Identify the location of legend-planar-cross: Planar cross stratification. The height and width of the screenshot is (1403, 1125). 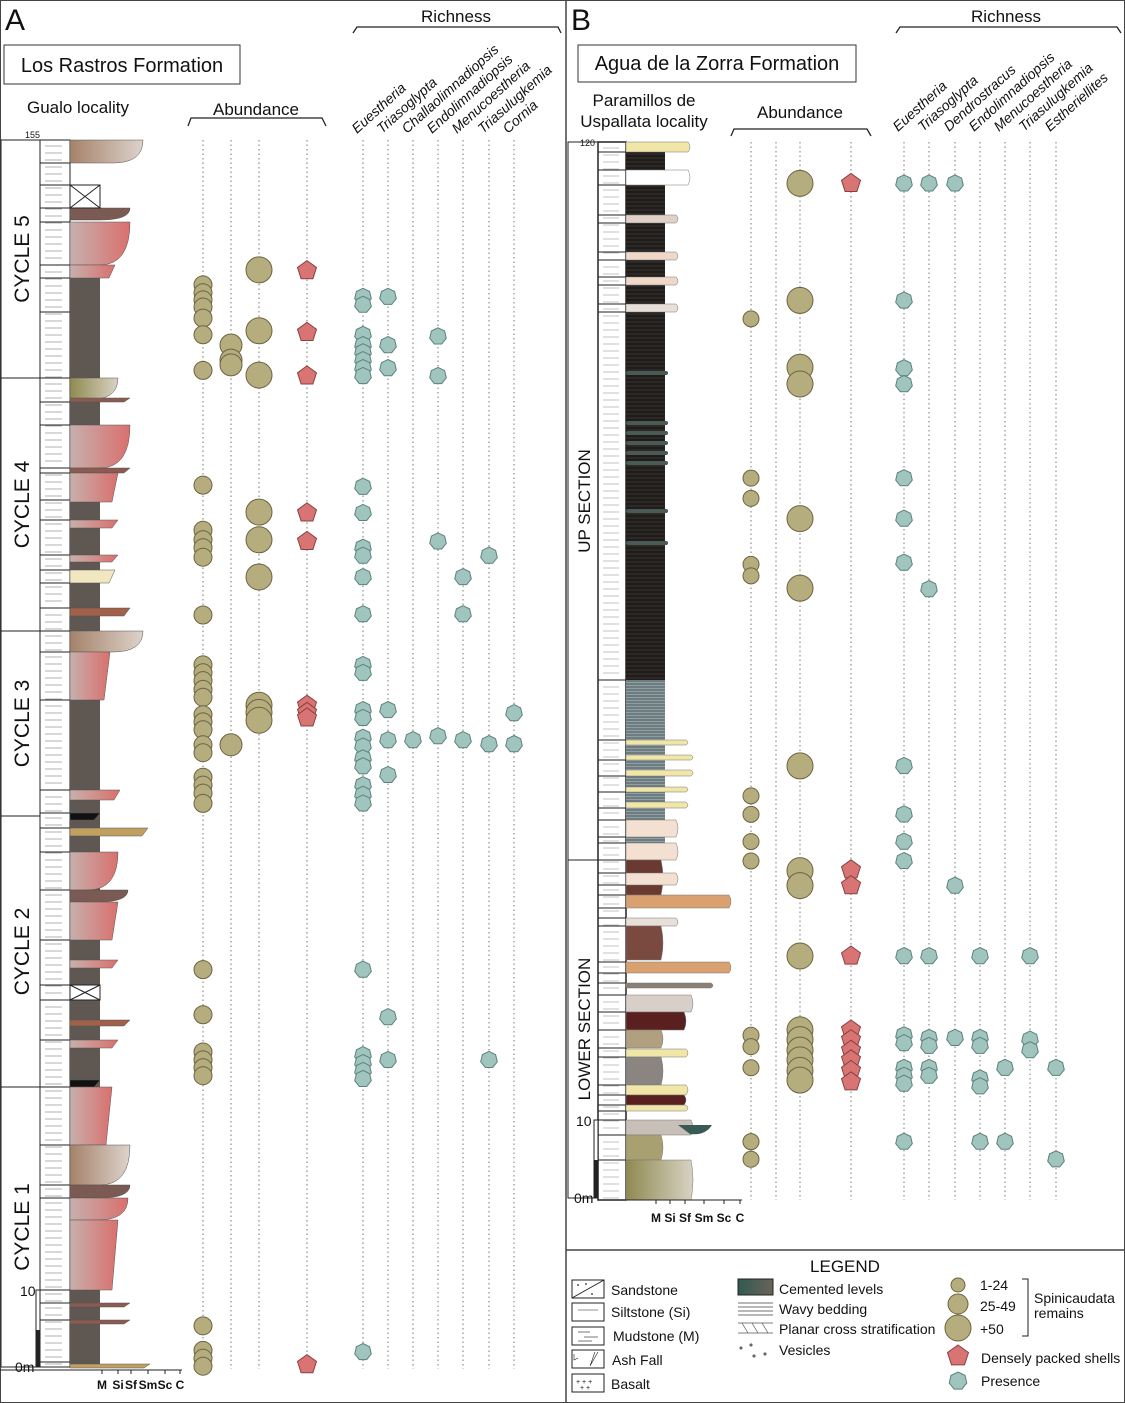
(836, 1329).